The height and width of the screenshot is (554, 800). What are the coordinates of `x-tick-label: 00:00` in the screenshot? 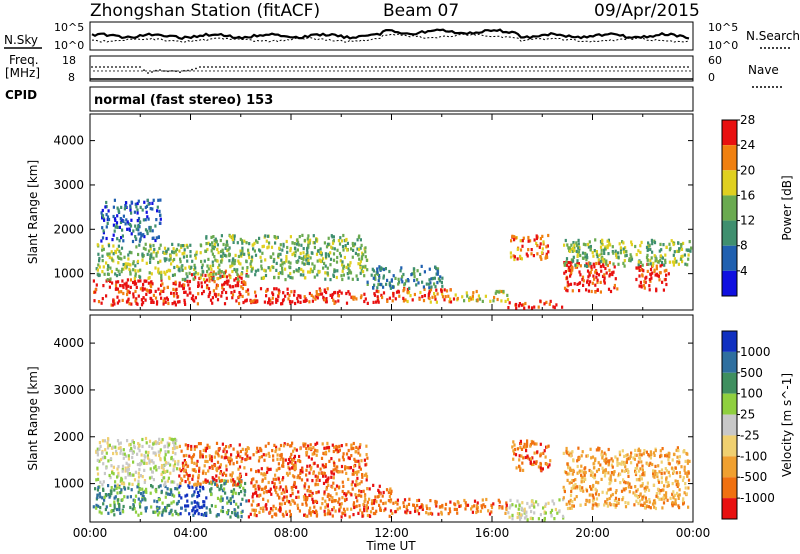 It's located at (90, 533).